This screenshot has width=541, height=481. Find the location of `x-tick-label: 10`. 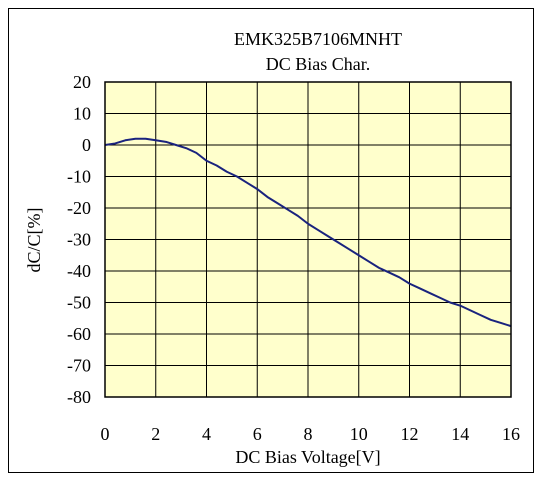

x-tick-label: 10 is located at coordinates (359, 434).